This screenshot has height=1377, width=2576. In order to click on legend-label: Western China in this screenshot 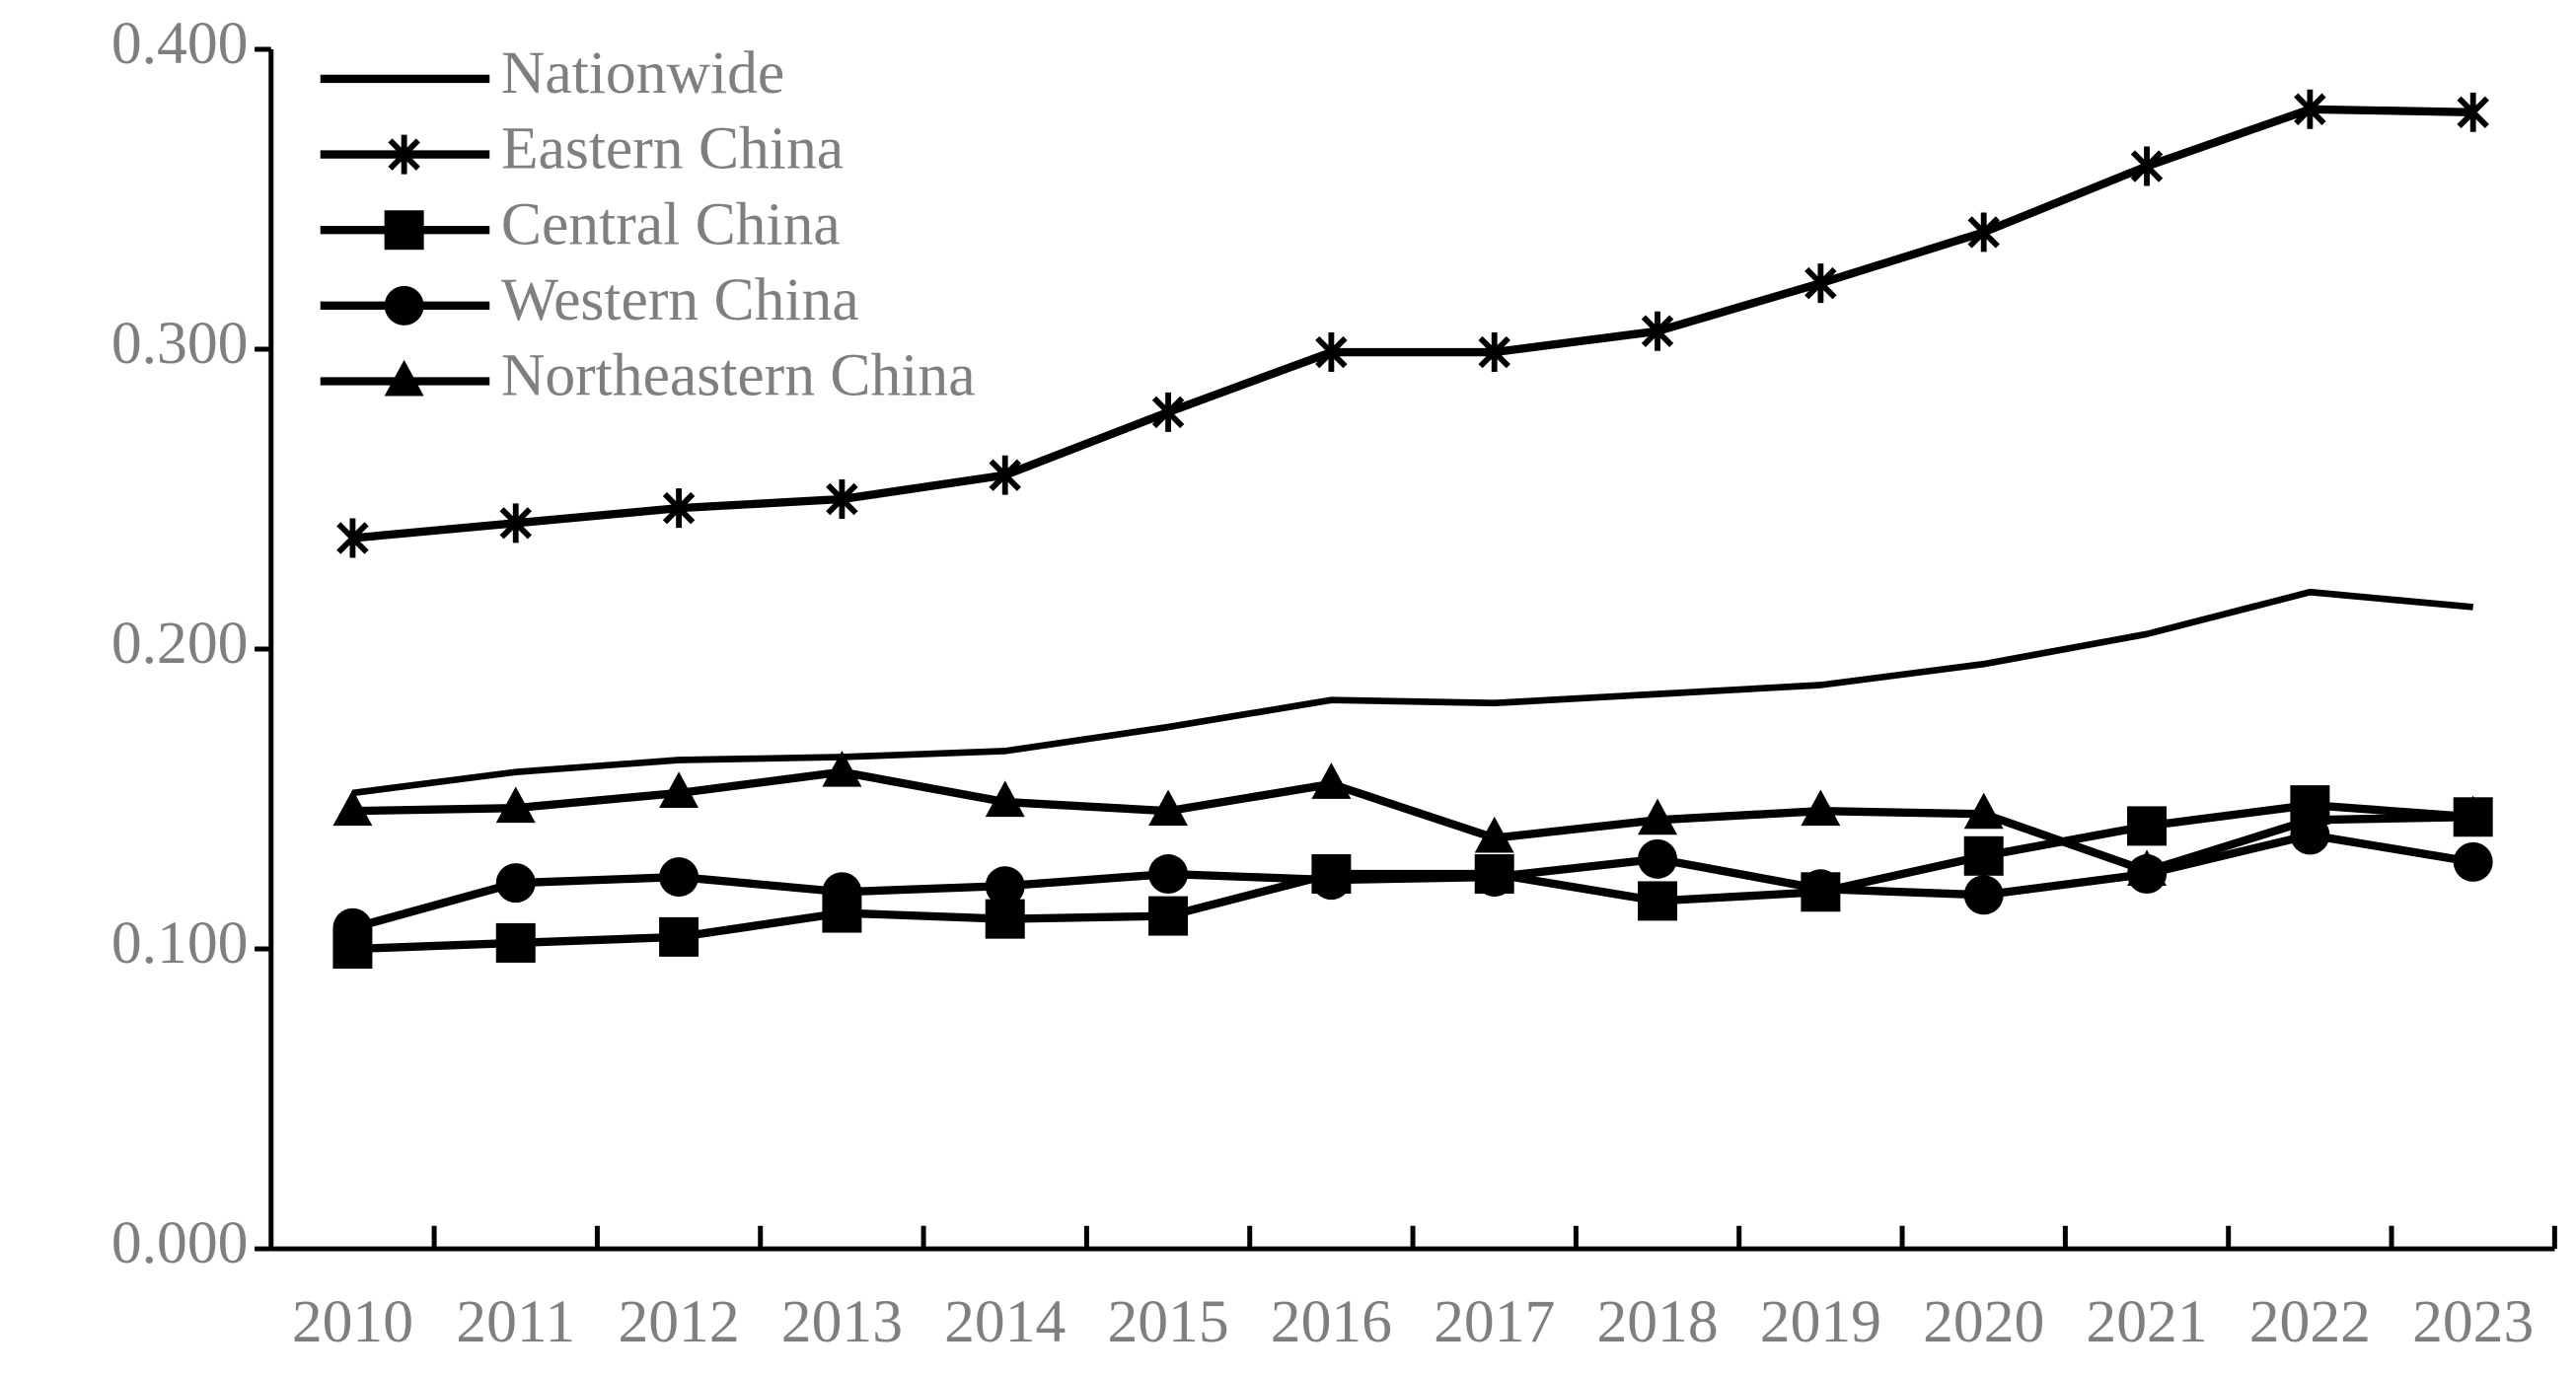, I will do `click(680, 299)`.